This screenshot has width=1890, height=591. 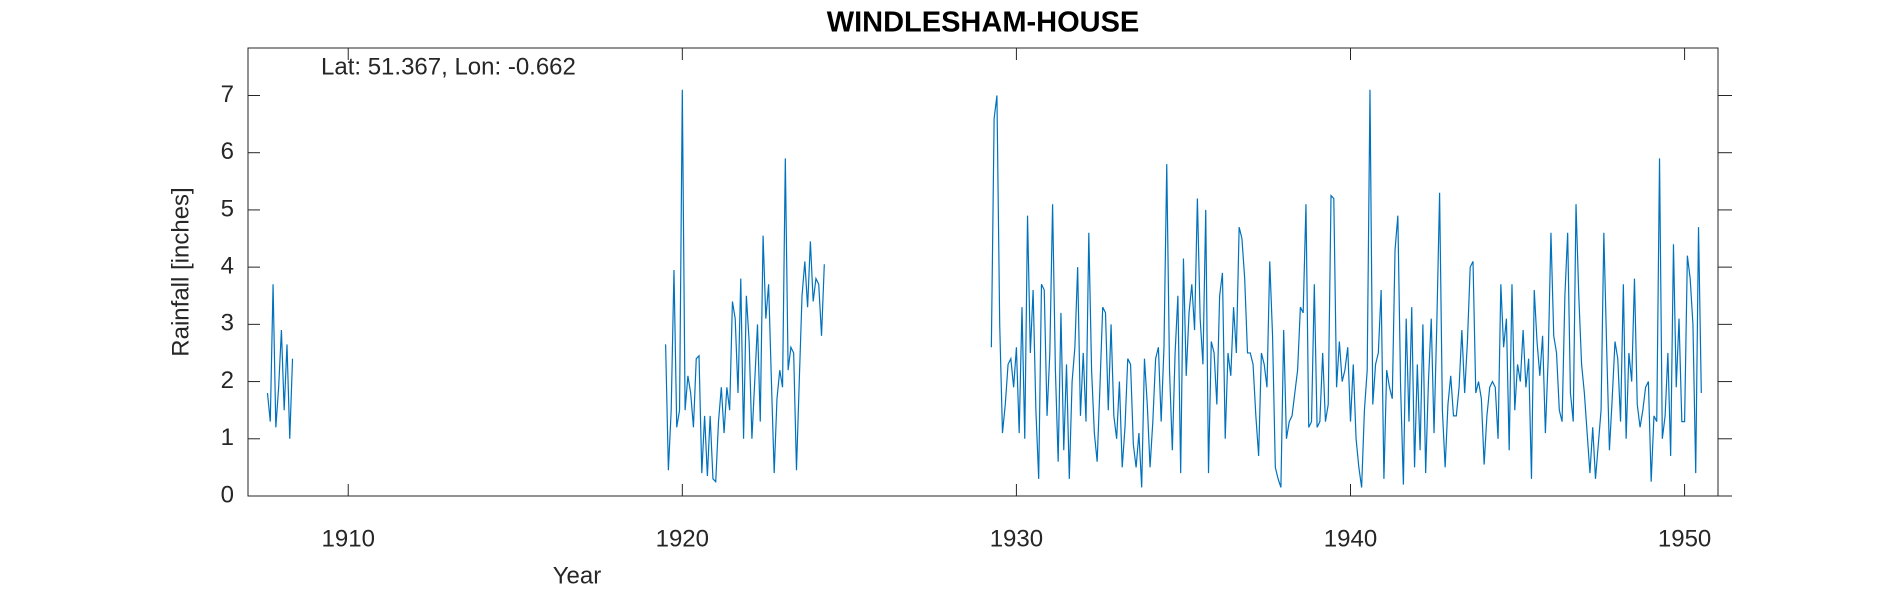 I want to click on x-tick-label: 1910, so click(x=348, y=538).